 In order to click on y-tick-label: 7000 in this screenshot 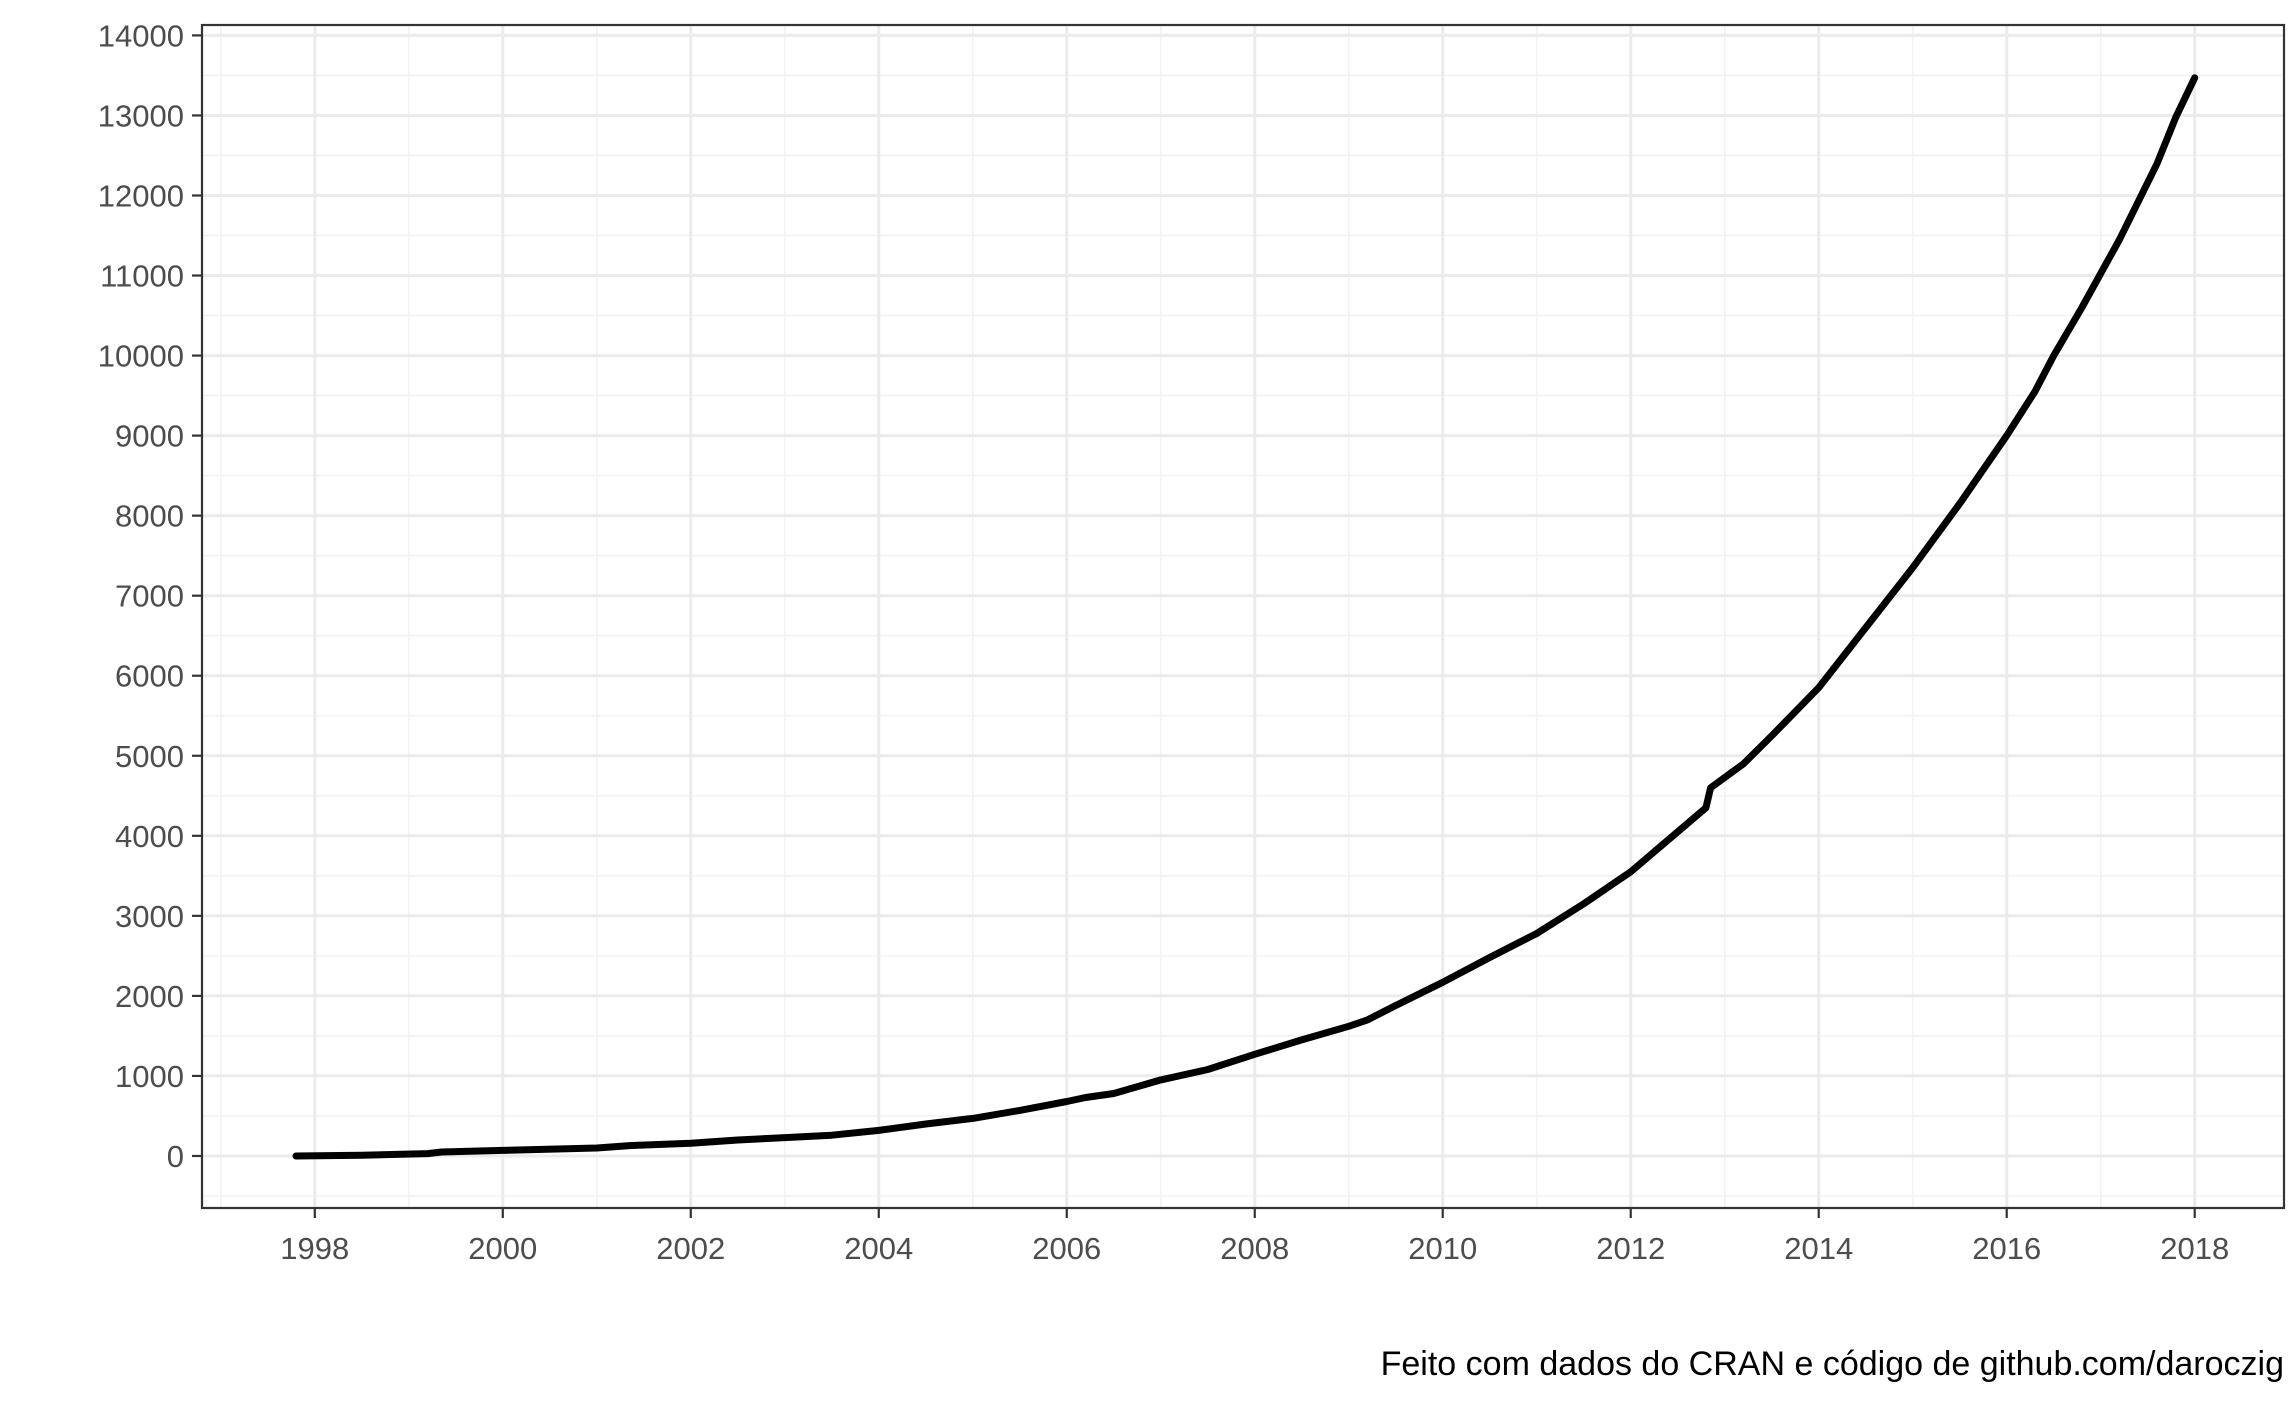, I will do `click(149, 596)`.